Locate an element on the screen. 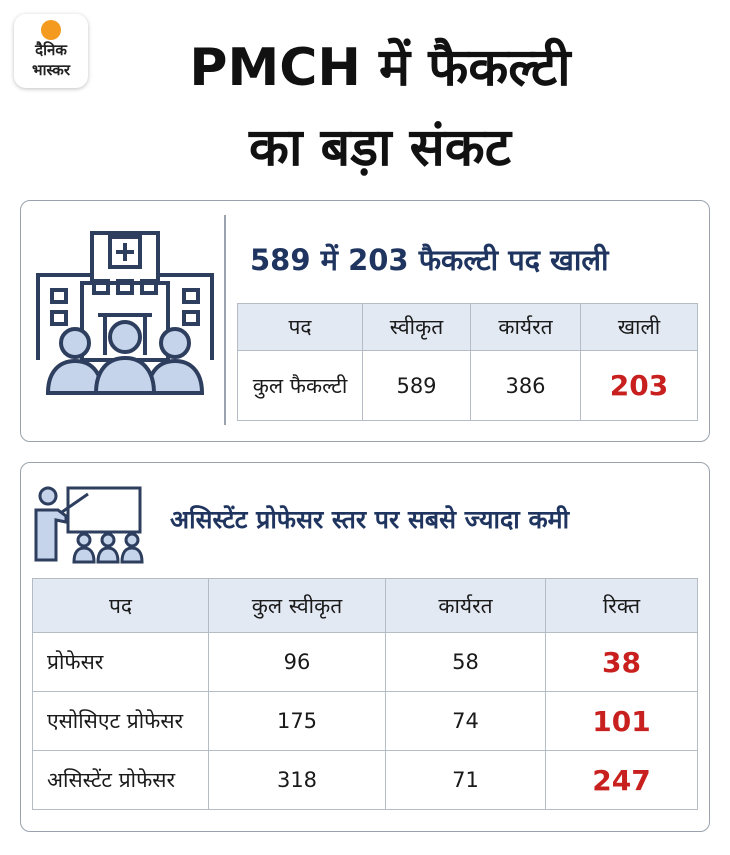 This screenshot has height=855, width=730. table-cell: 203 is located at coordinates (639, 385).